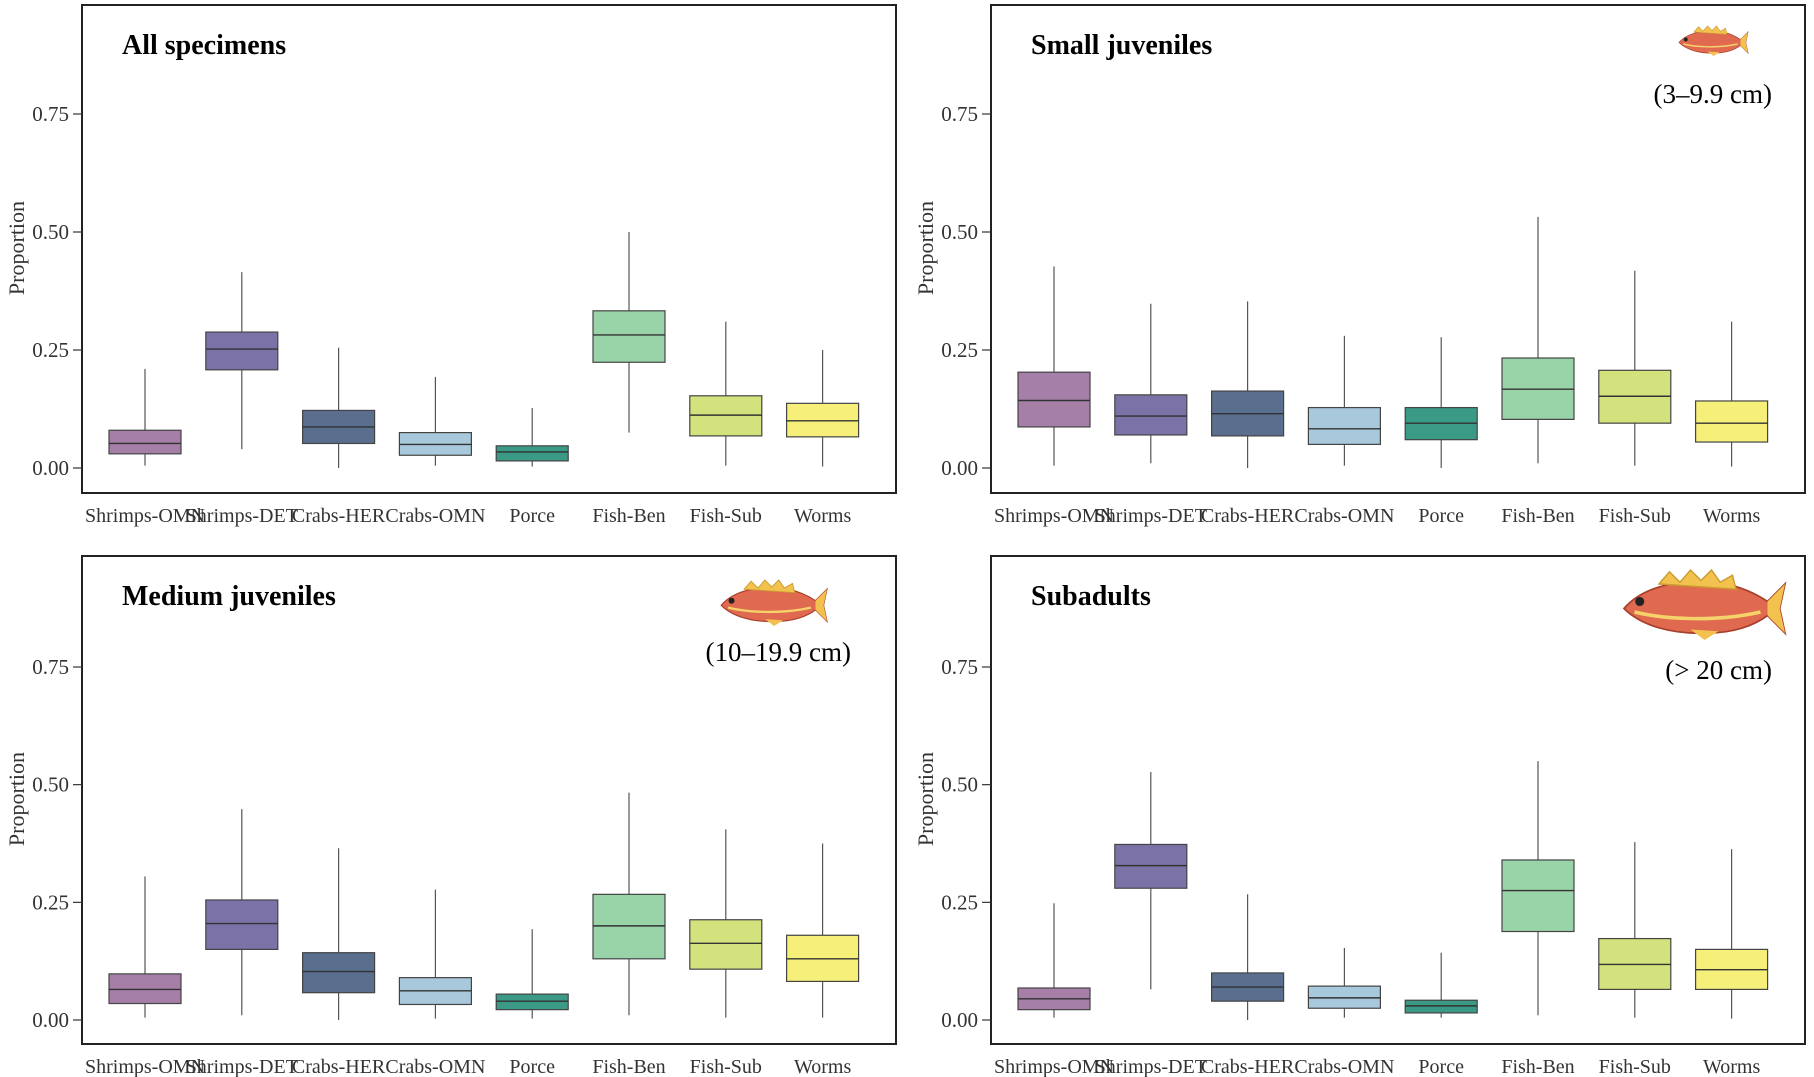 The image size is (1814, 1077). What do you see at coordinates (774, 603) in the screenshot?
I see `medium-fish-icon` at bounding box center [774, 603].